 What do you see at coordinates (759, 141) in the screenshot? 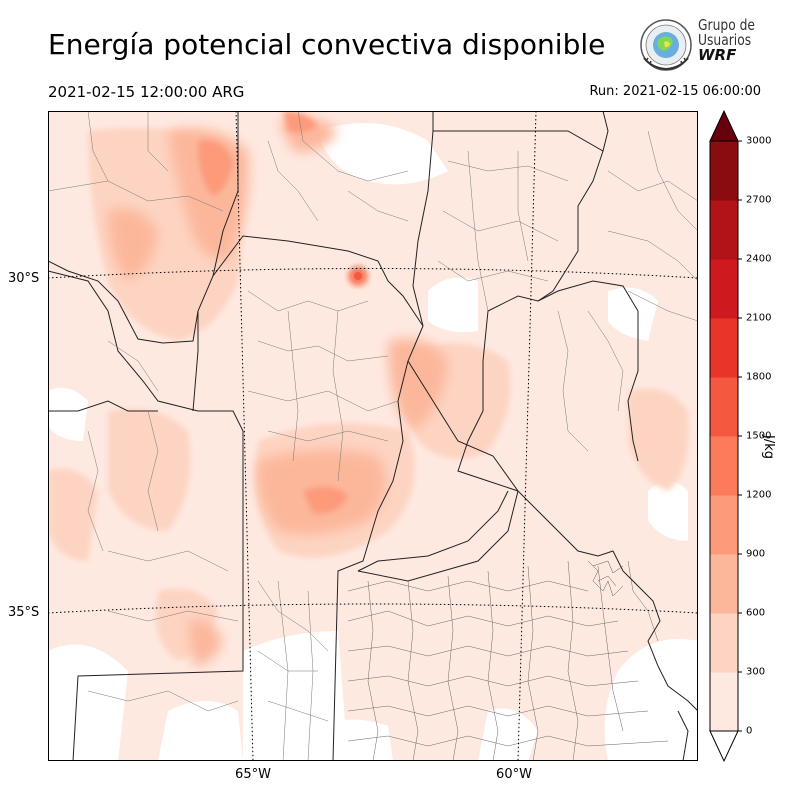
I see `colorbar-tick-label: 3000` at bounding box center [759, 141].